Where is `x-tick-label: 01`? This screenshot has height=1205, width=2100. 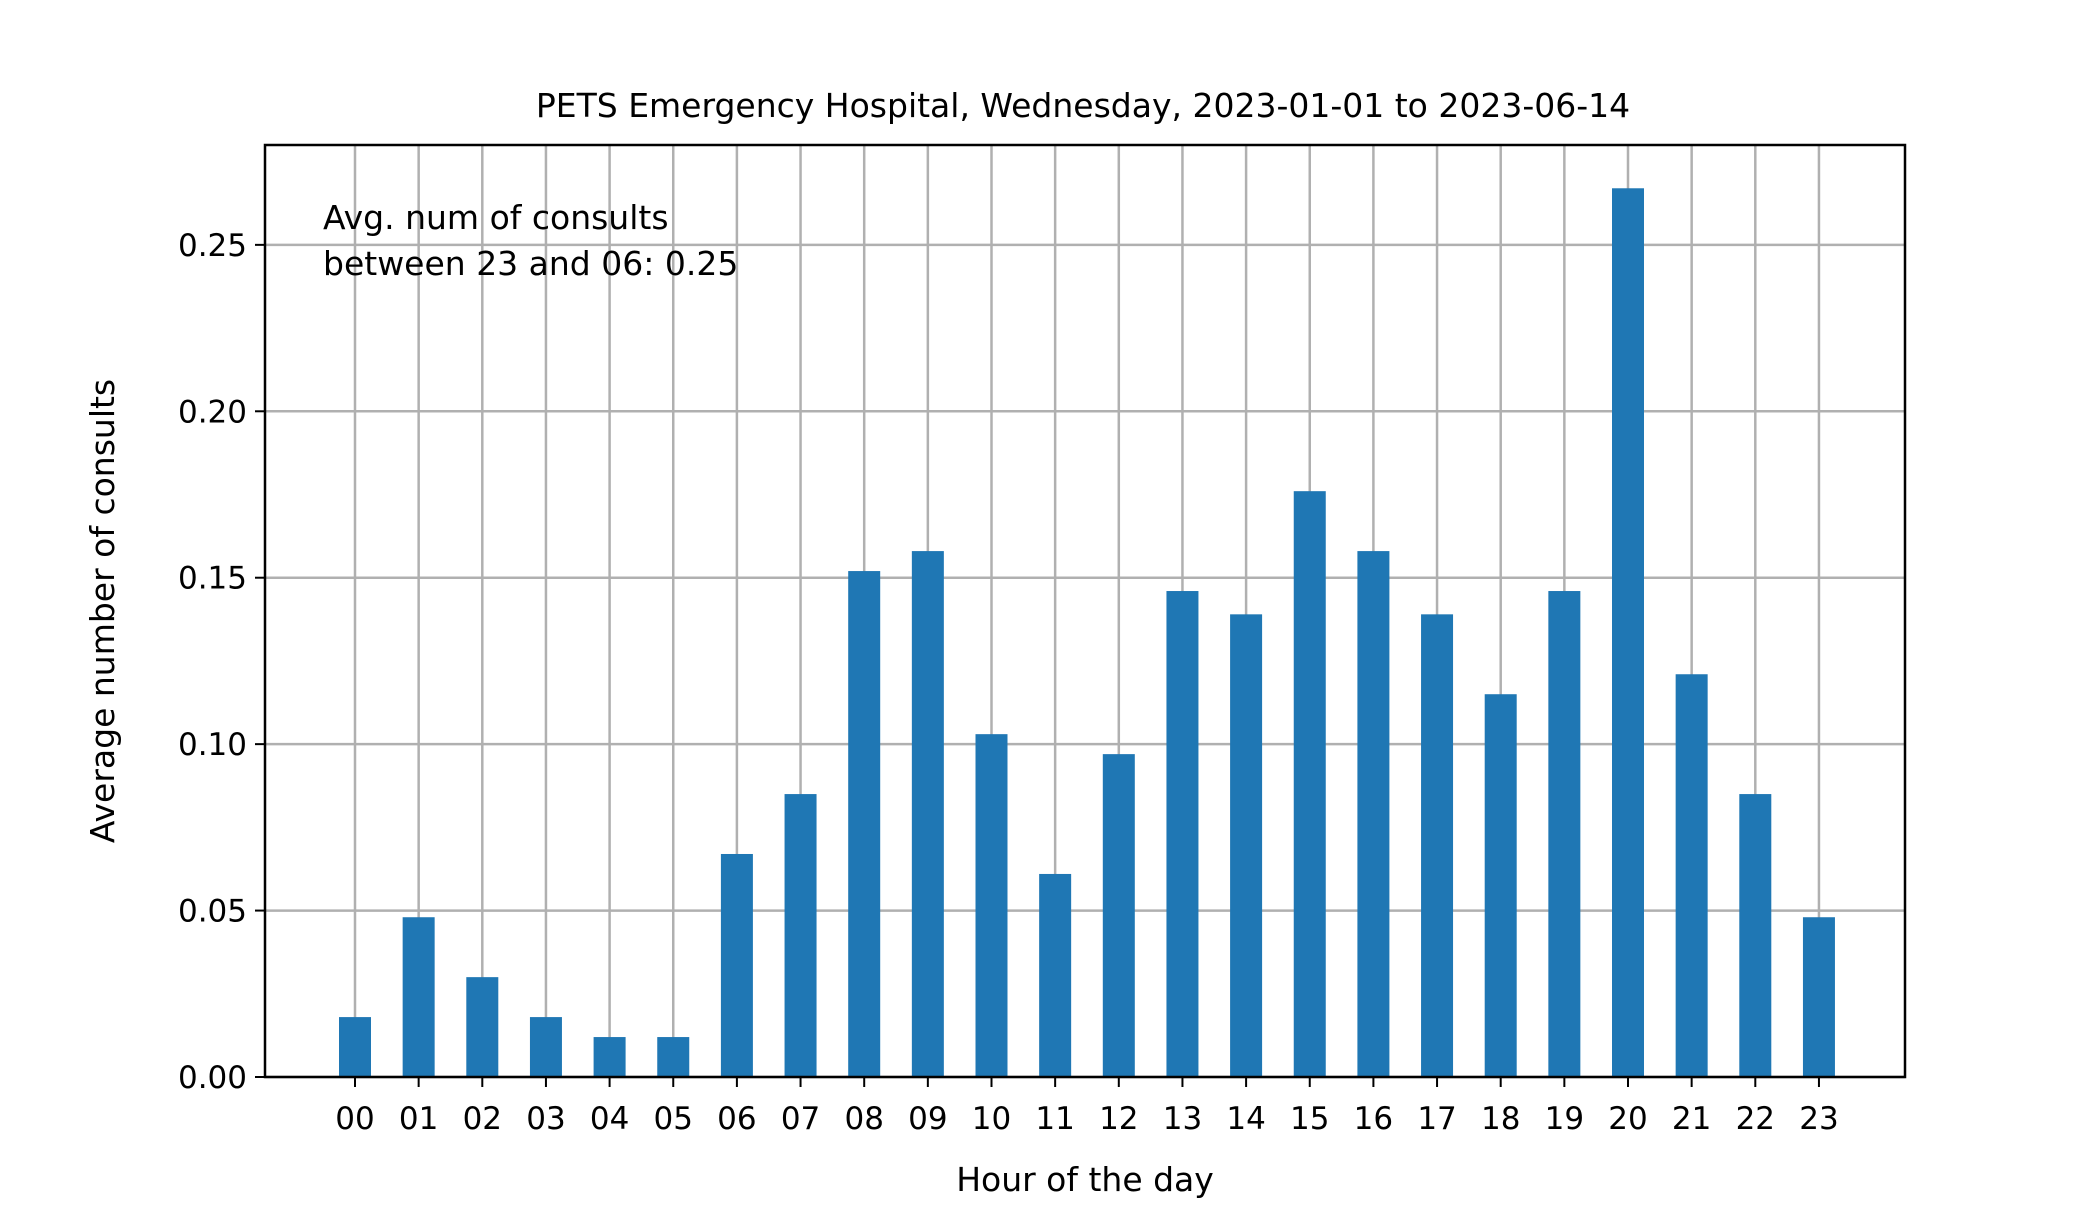
x-tick-label: 01 is located at coordinates (418, 1119).